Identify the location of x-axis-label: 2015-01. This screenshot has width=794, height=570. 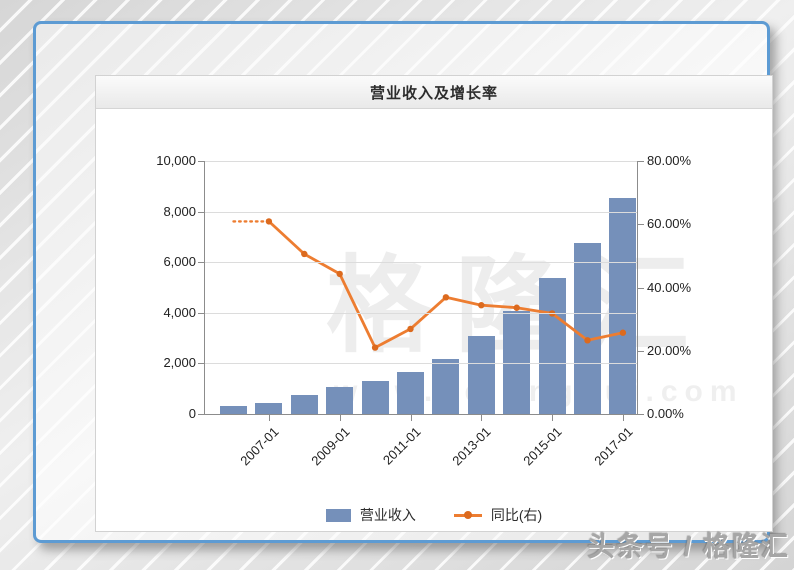
(542, 446).